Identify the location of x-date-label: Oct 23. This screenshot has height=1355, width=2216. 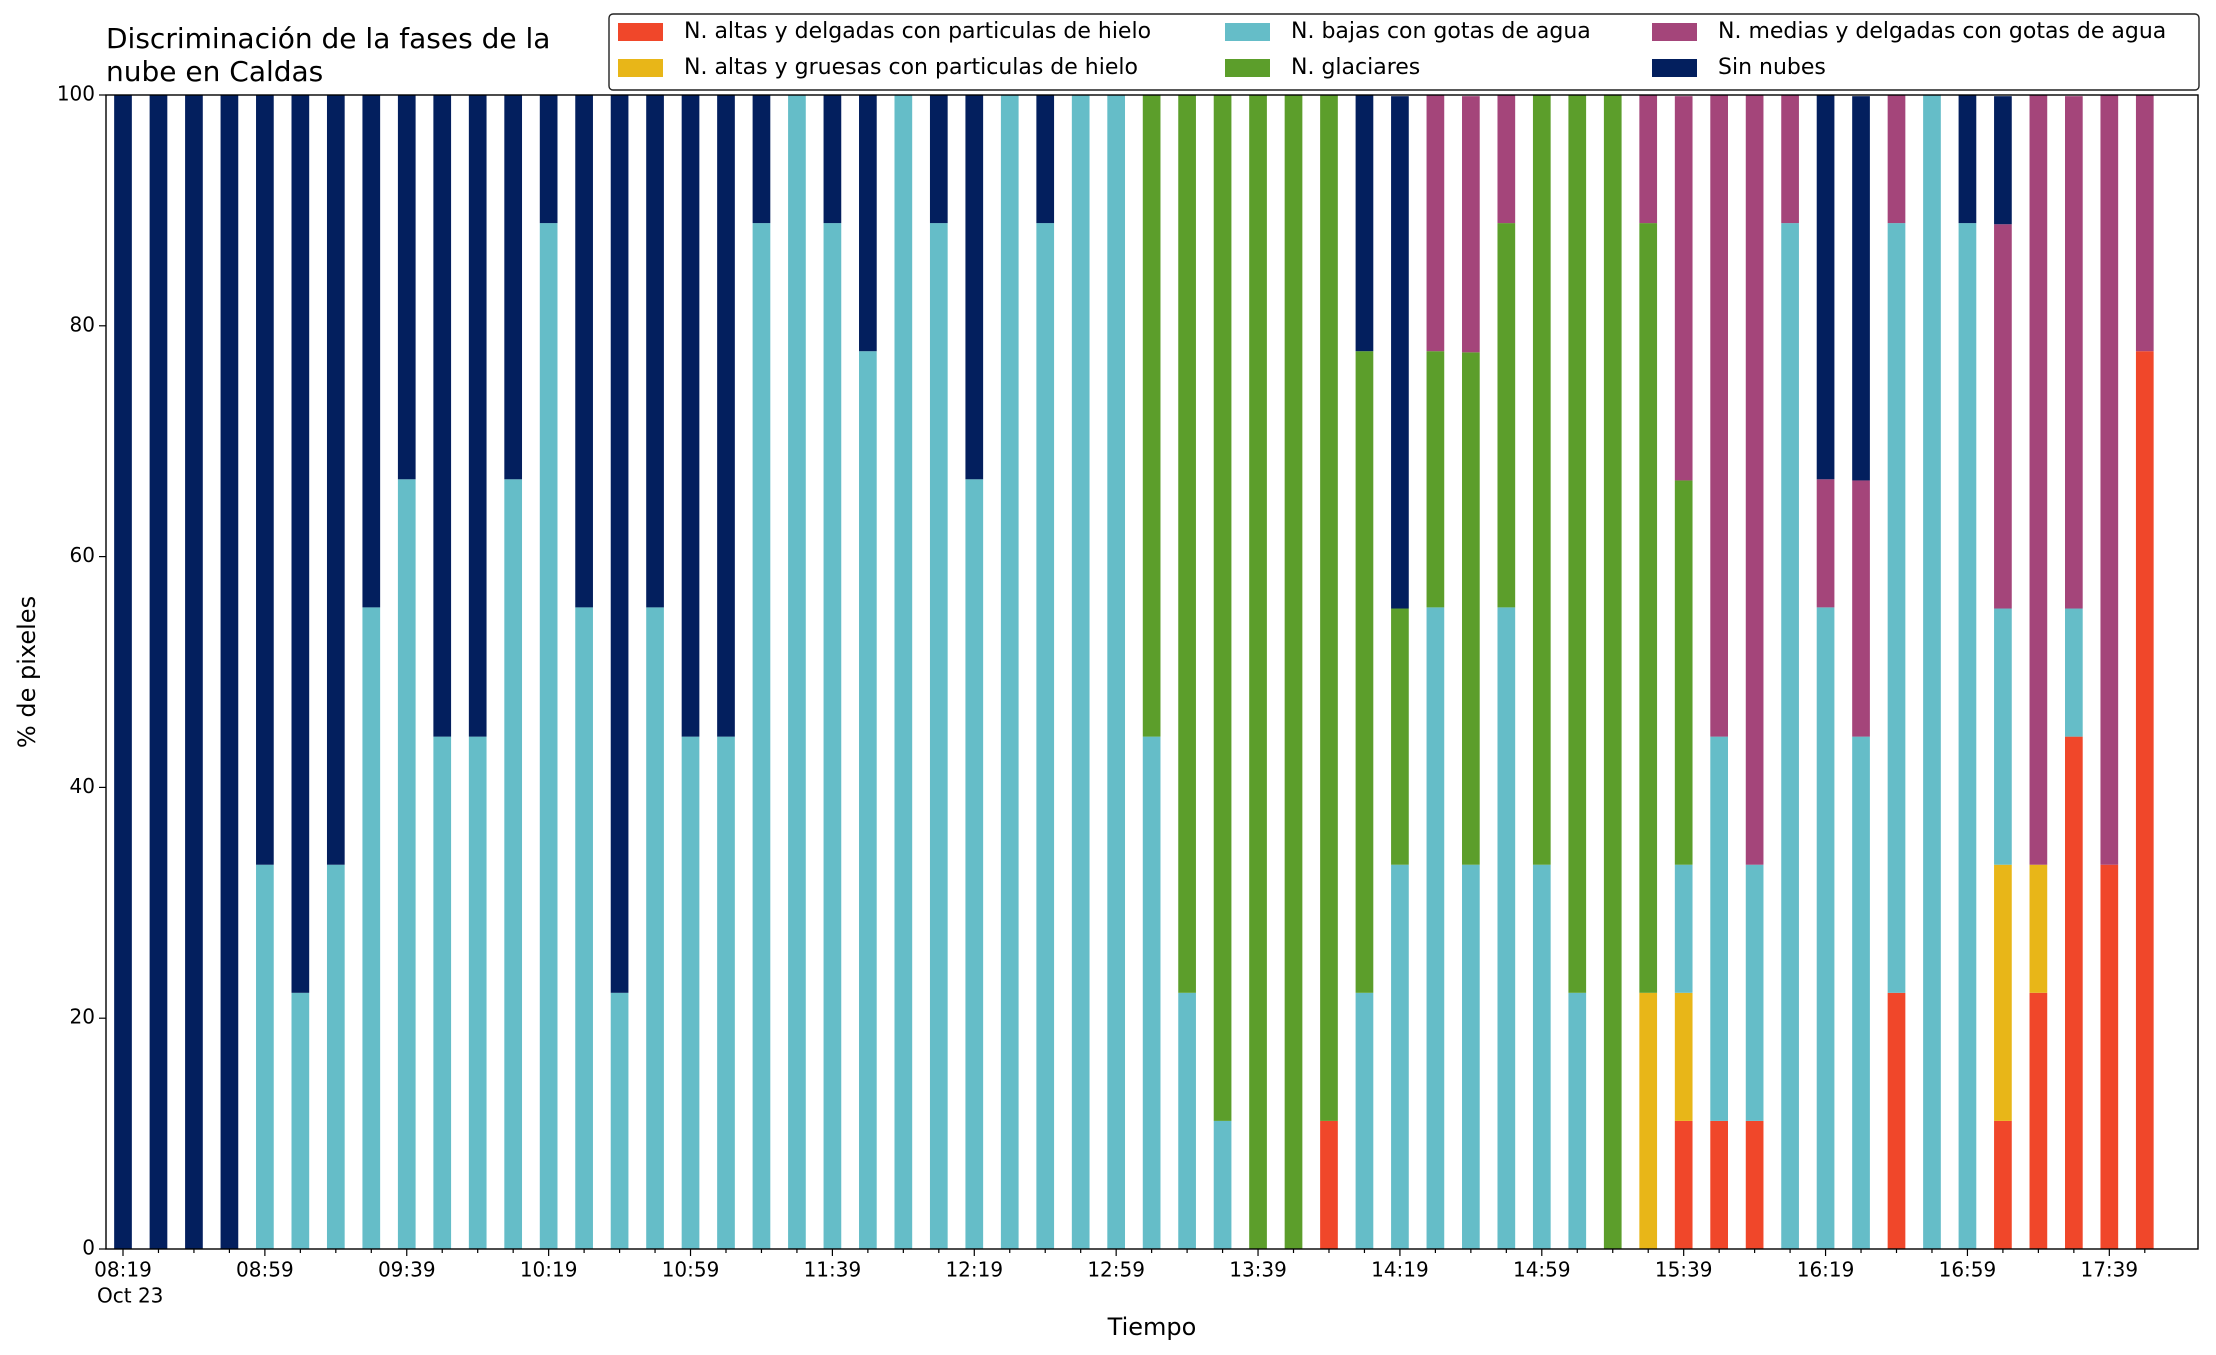
(130, 1296).